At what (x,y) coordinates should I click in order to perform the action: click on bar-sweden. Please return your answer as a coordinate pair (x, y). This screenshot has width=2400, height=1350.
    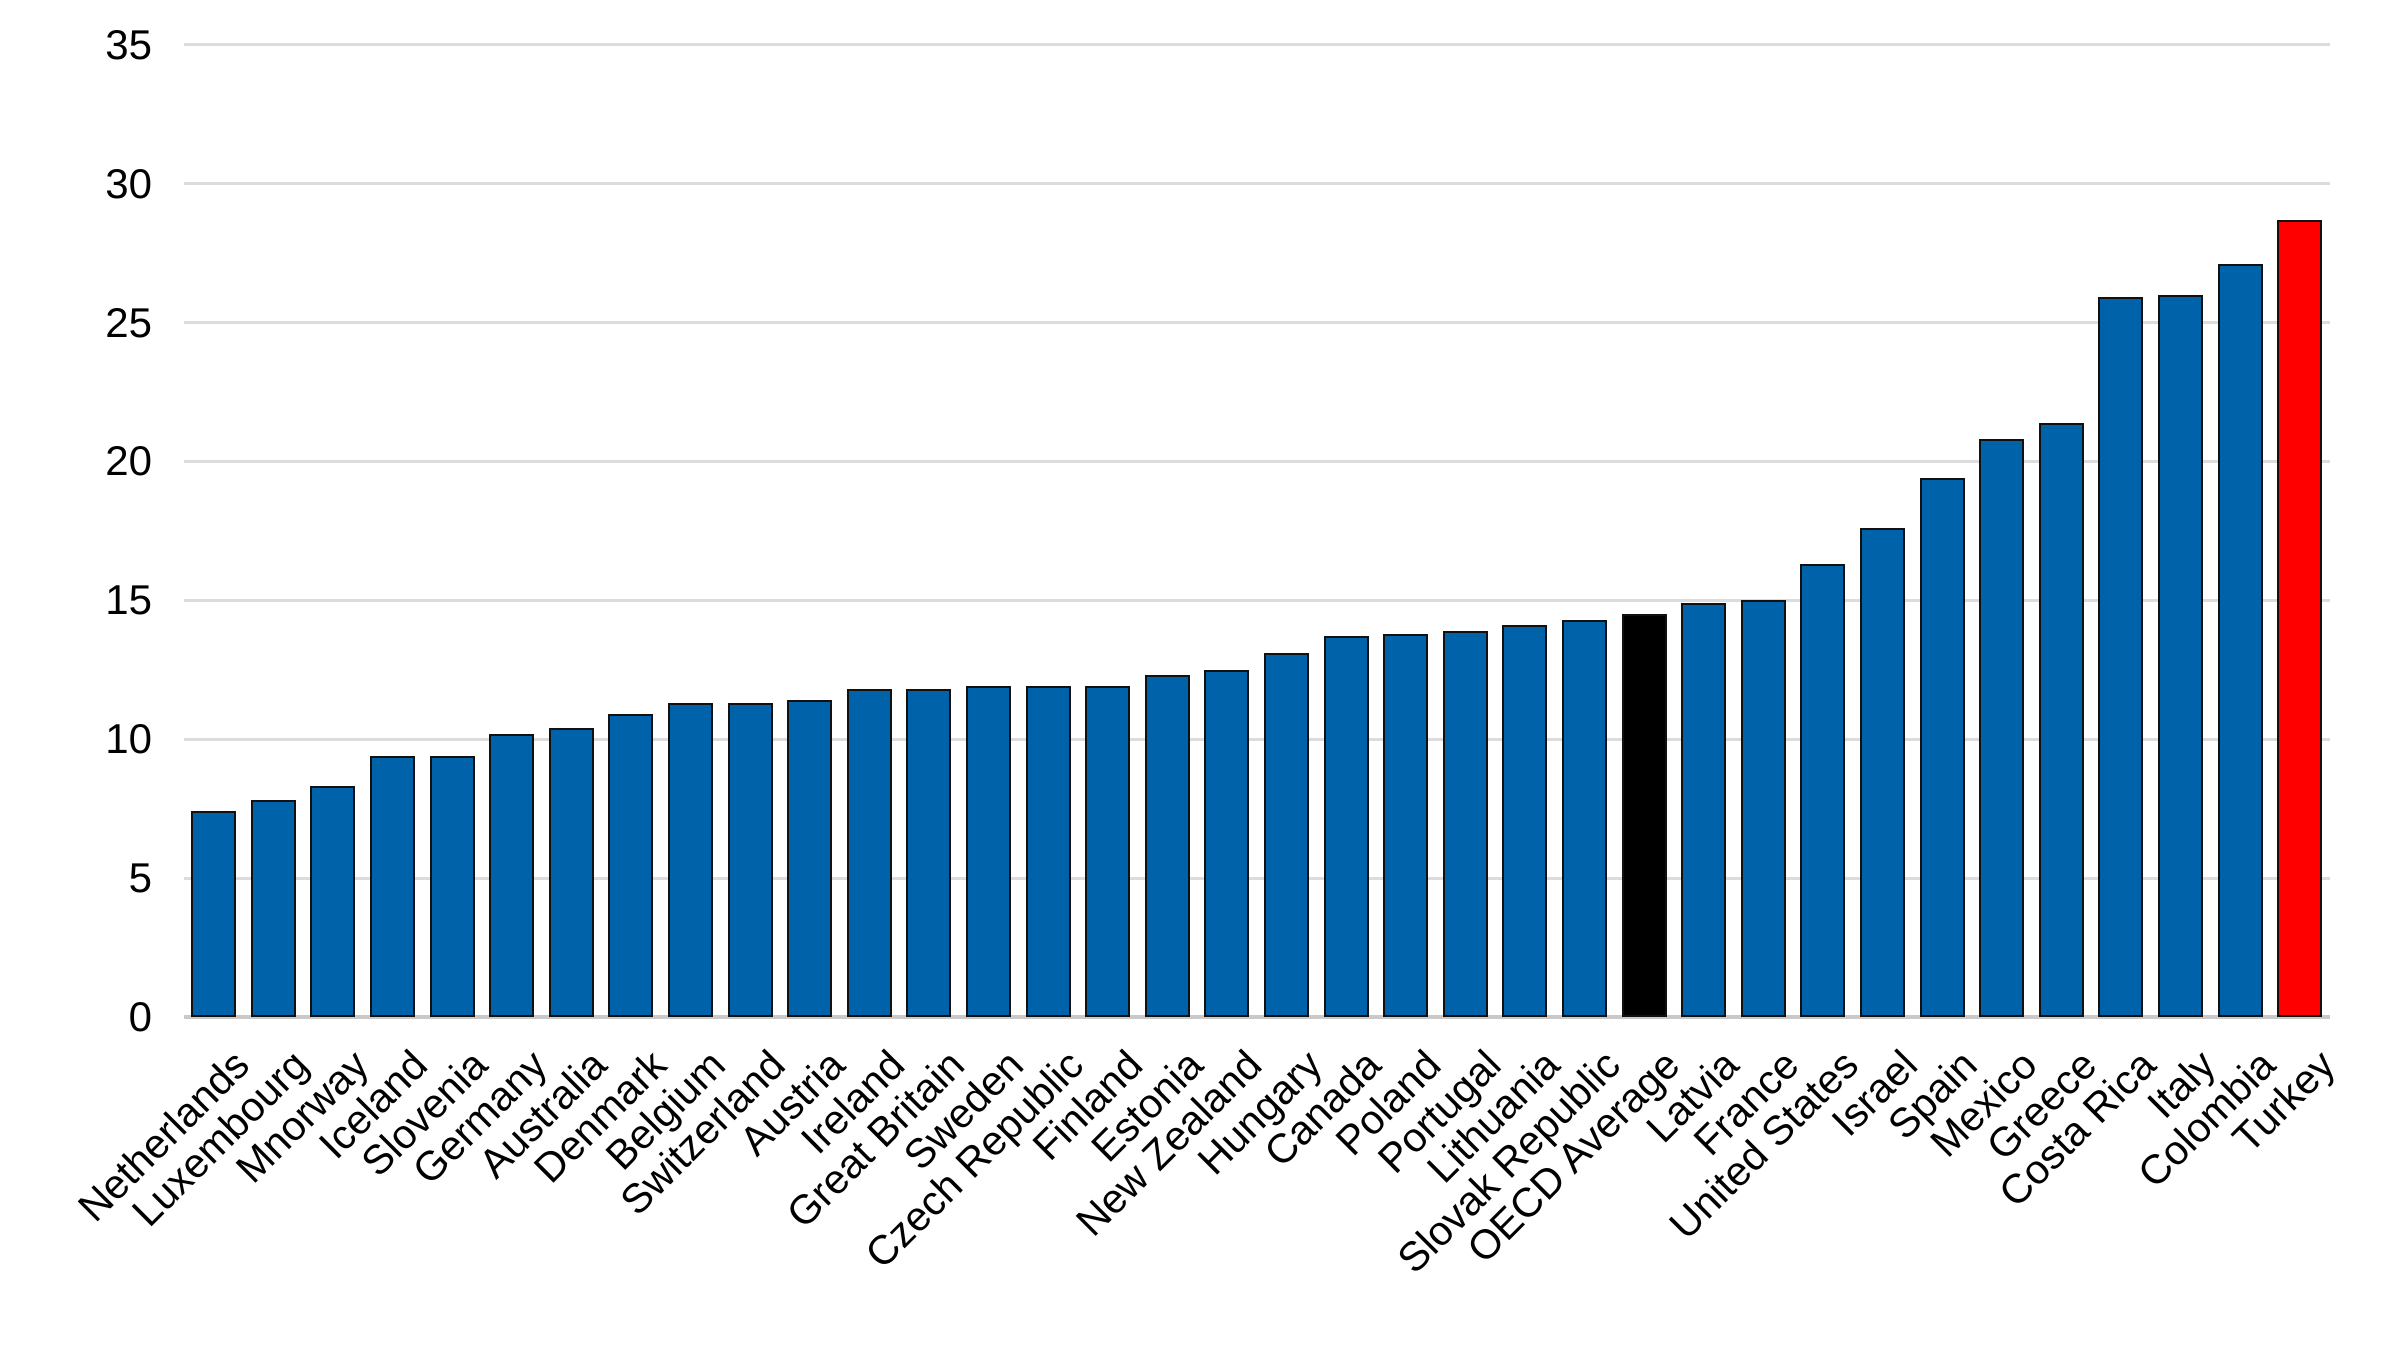
    Looking at the image, I should click on (988, 851).